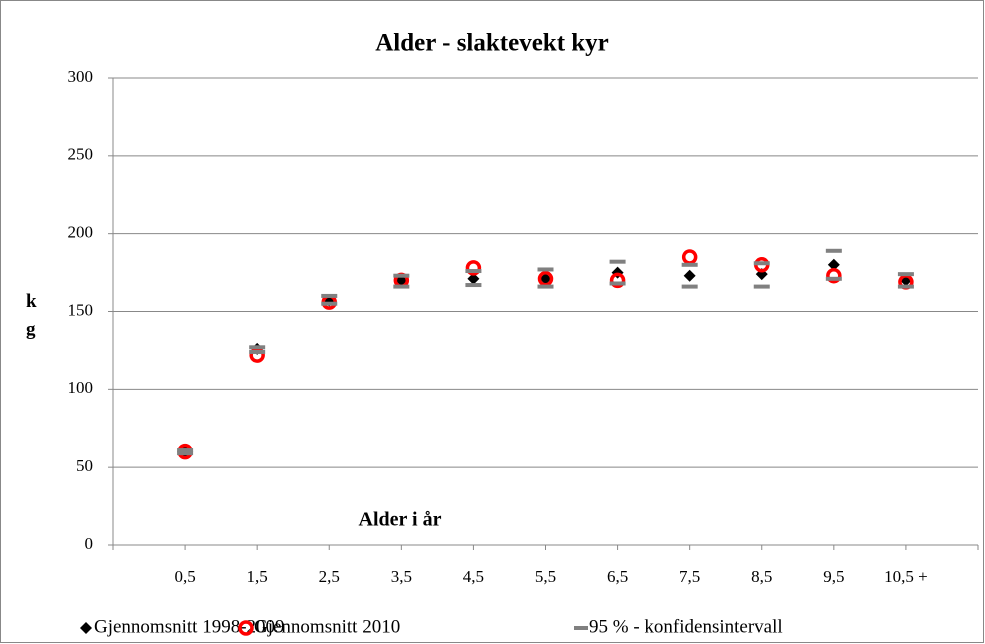 This screenshot has width=985, height=644. What do you see at coordinates (189, 626) in the screenshot?
I see `legend-label: Gjennomsnitt 1998-2009` at bounding box center [189, 626].